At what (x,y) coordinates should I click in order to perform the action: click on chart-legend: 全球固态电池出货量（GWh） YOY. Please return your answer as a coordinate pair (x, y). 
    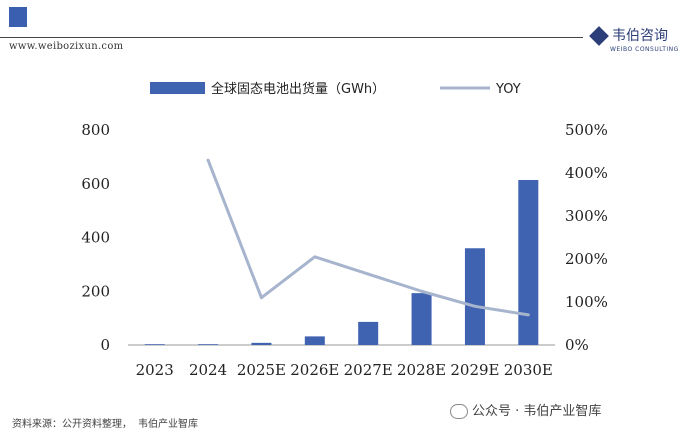
    Looking at the image, I should click on (335, 89).